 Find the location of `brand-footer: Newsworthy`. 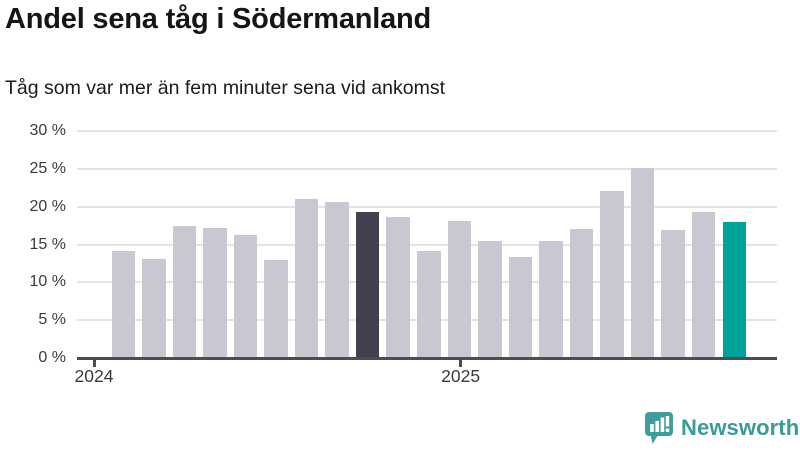

brand-footer: Newsworthy is located at coordinates (722, 428).